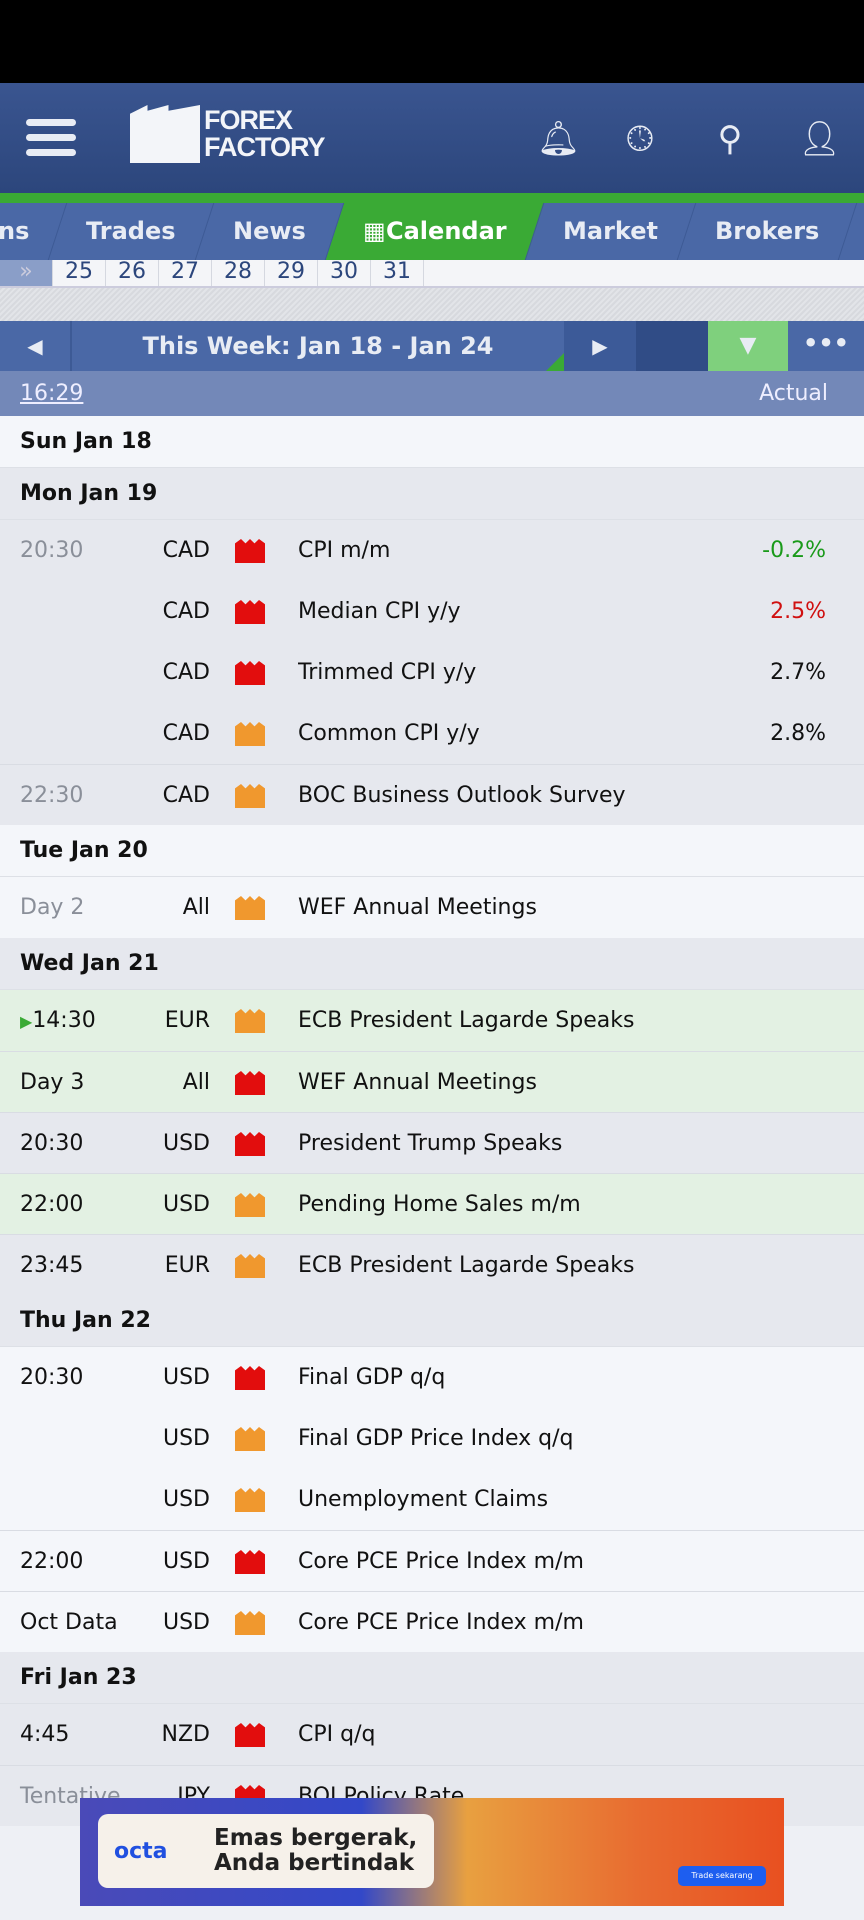  I want to click on filter-icon: ▼, so click(748, 346).